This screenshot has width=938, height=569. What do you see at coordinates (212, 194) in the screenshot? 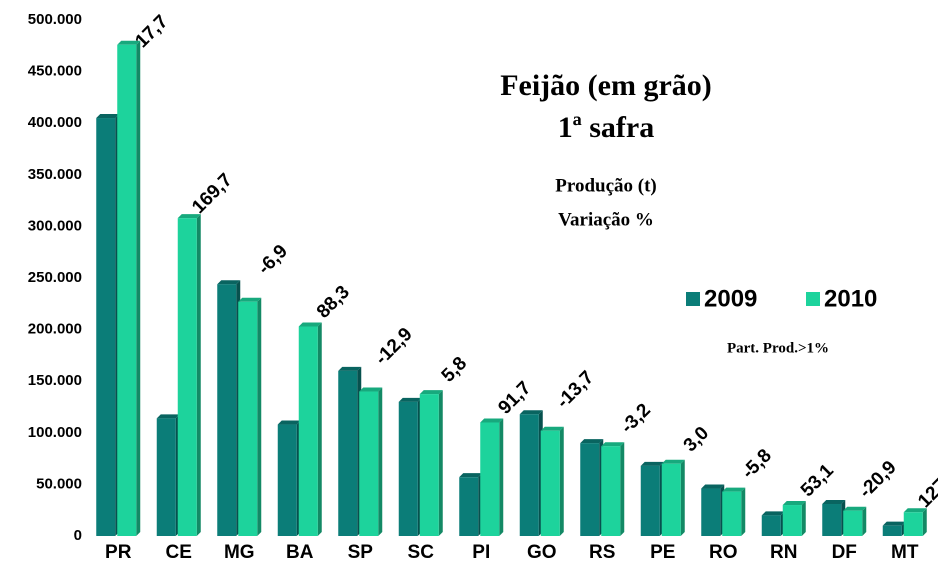
I see `data-label: 169,7` at bounding box center [212, 194].